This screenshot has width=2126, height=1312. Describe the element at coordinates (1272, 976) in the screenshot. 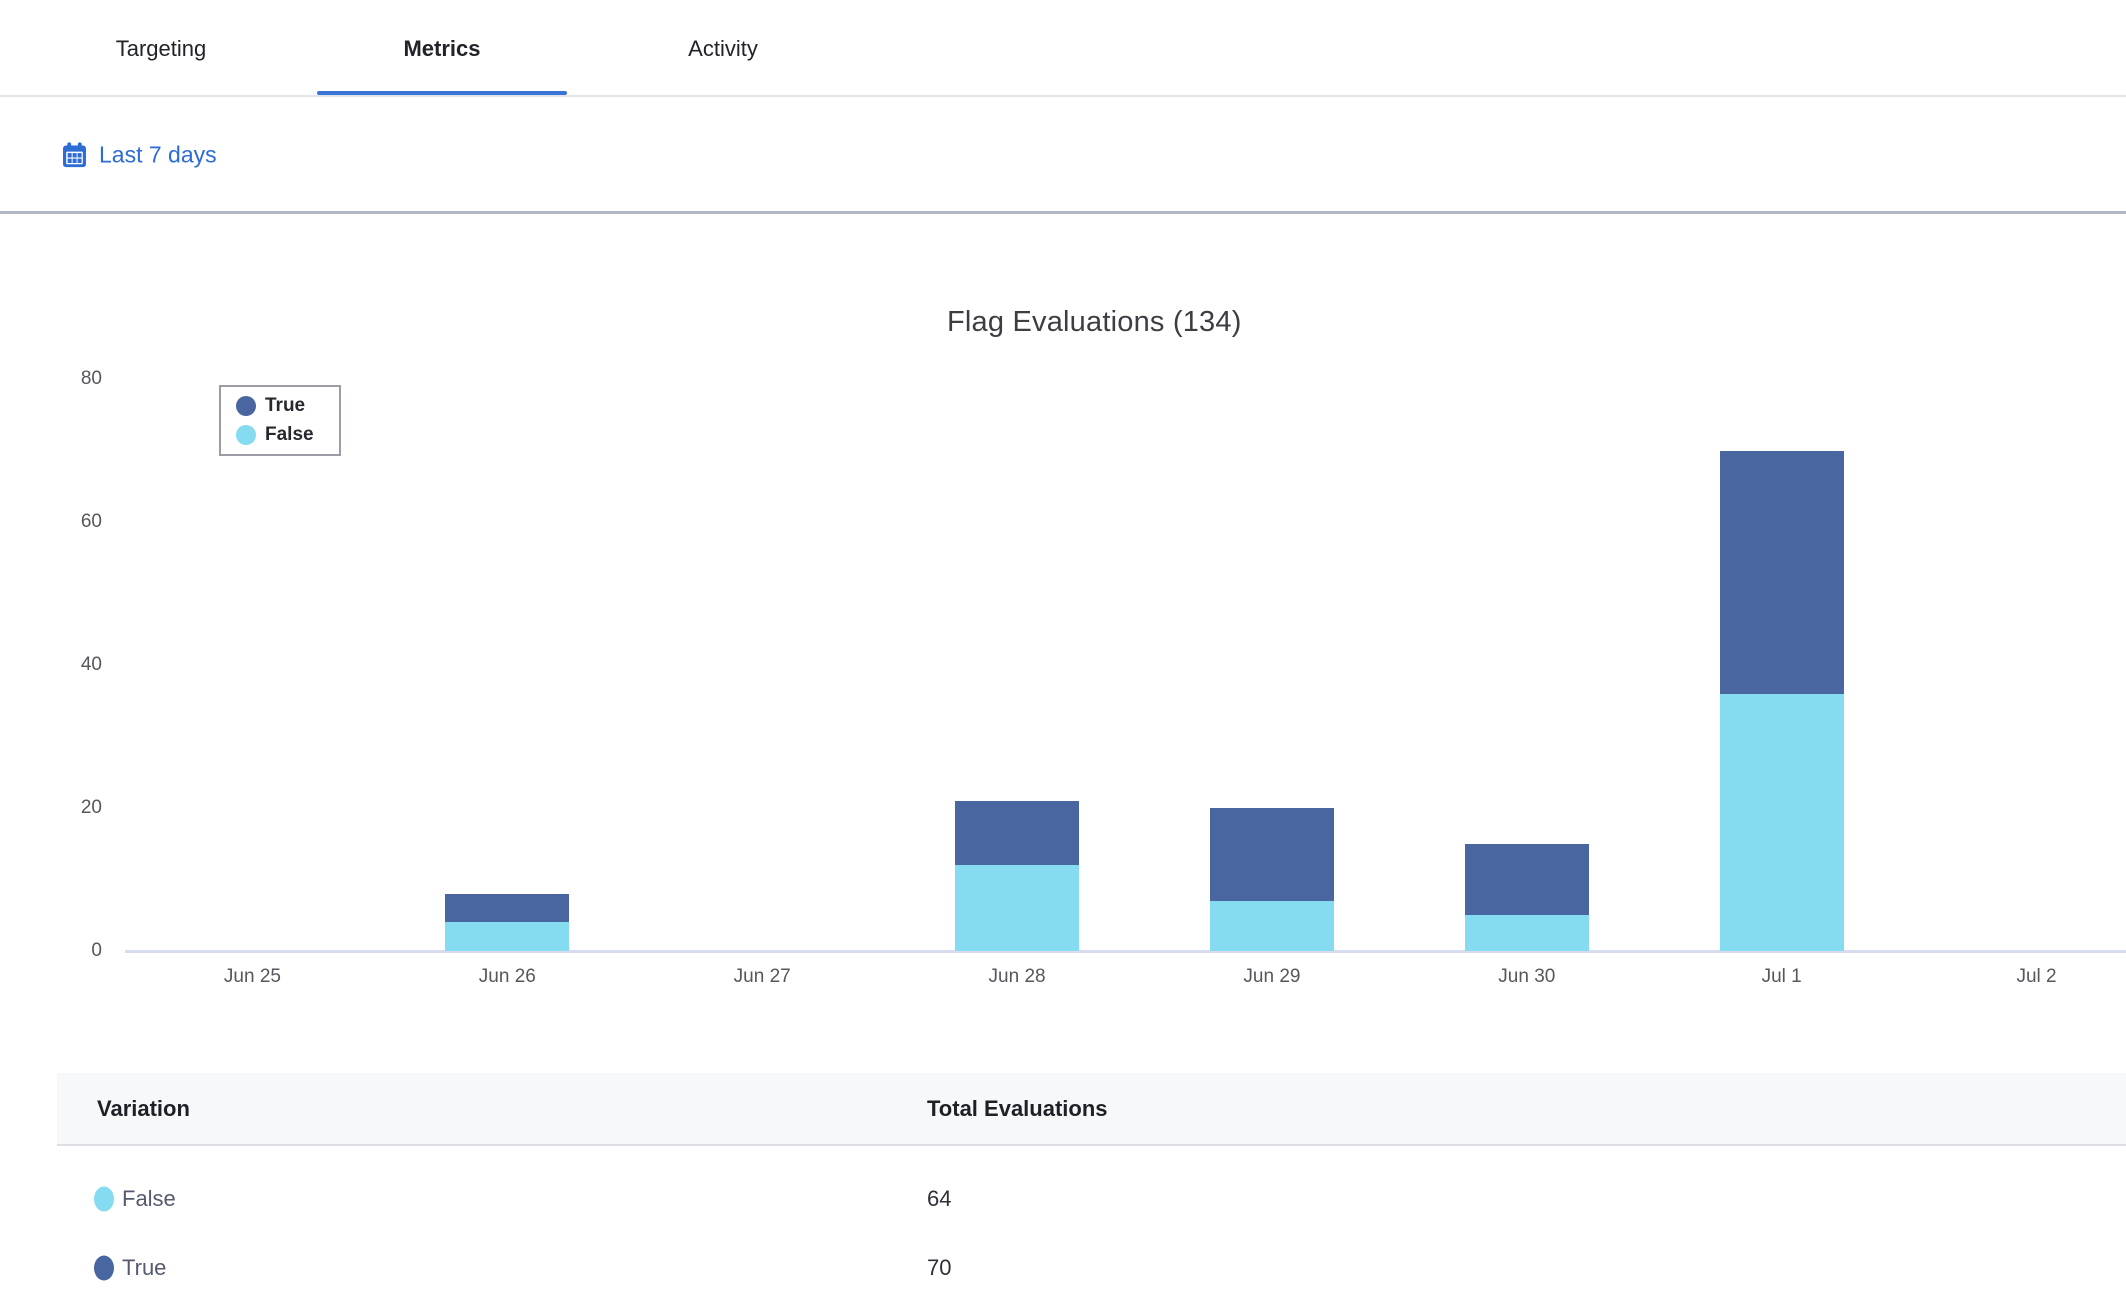

I see `x-tick-label: Jun 29` at that location.